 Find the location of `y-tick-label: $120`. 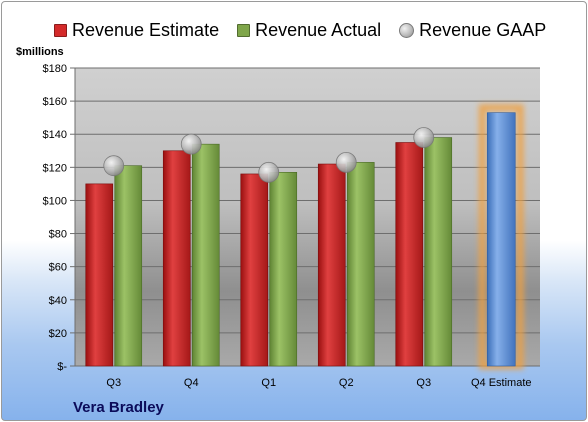

y-tick-label: $120 is located at coordinates (55, 168).